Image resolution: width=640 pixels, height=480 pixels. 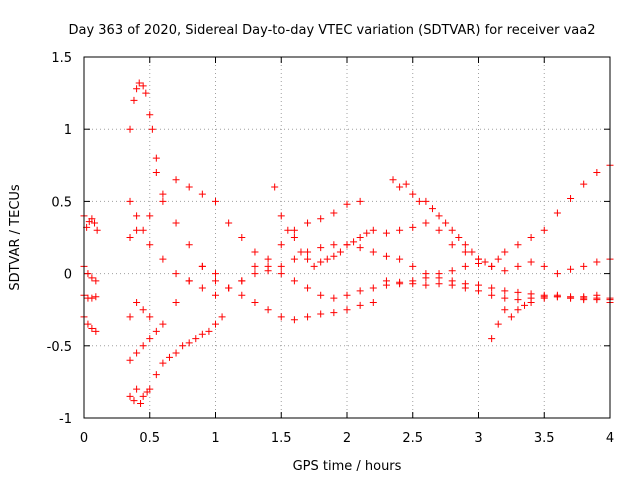 I want to click on x-tick-label: 0.5, so click(x=149, y=438).